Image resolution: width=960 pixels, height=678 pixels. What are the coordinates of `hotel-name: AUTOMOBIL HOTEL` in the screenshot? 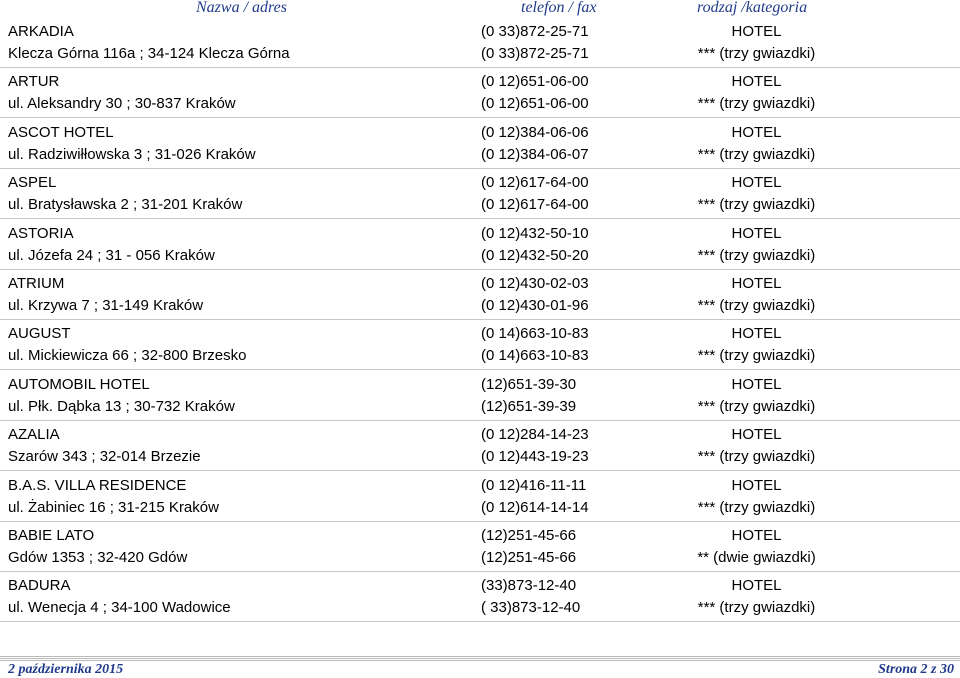 It's located at (79, 384).